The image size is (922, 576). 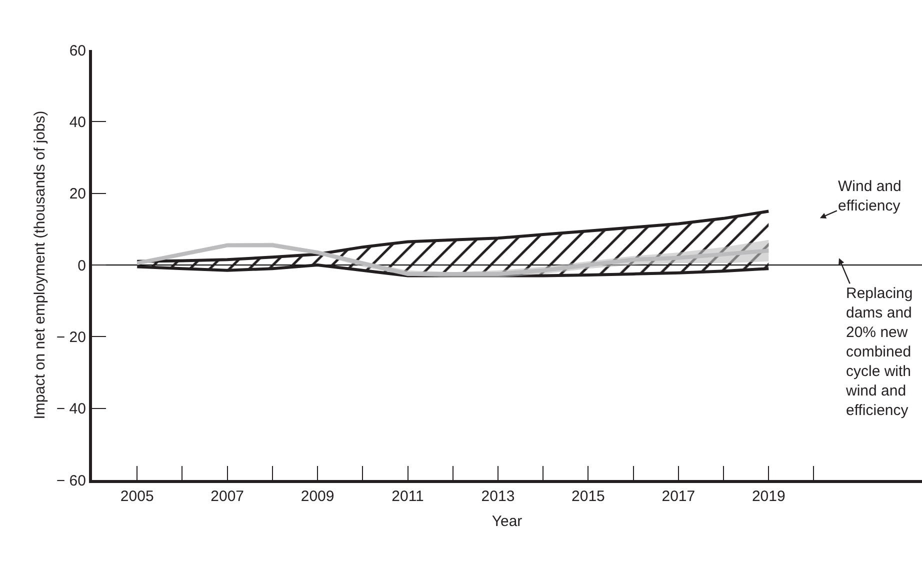 What do you see at coordinates (870, 196) in the screenshot?
I see `annotation: Wind and efficiency` at bounding box center [870, 196].